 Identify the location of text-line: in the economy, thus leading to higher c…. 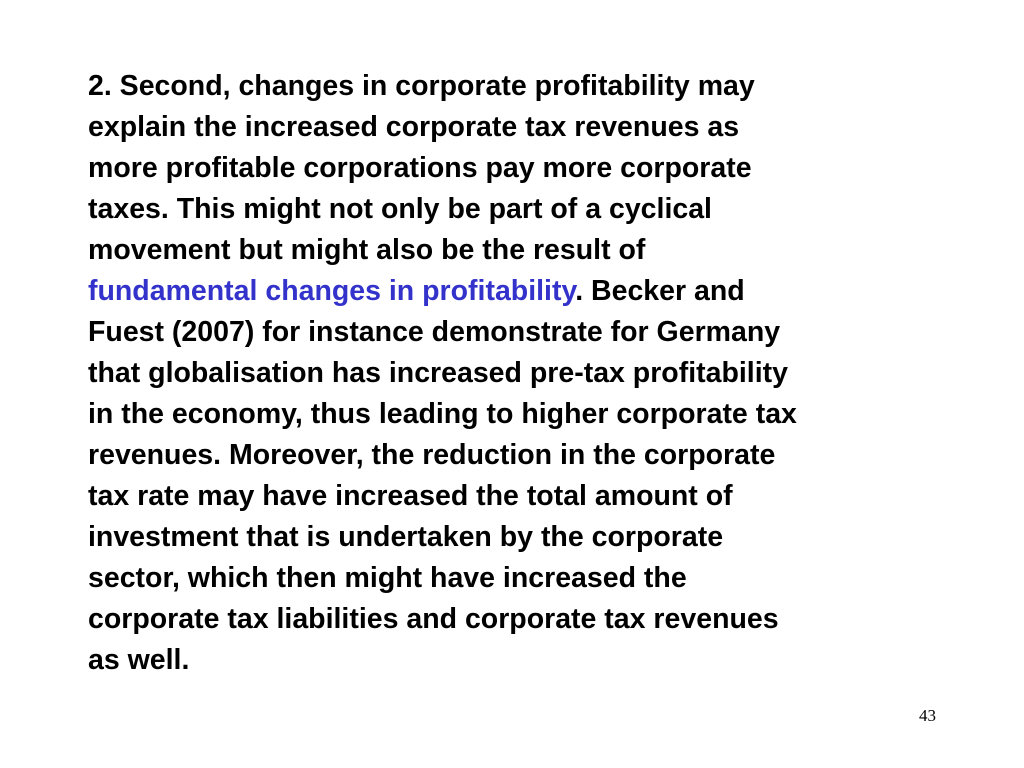
(442, 414).